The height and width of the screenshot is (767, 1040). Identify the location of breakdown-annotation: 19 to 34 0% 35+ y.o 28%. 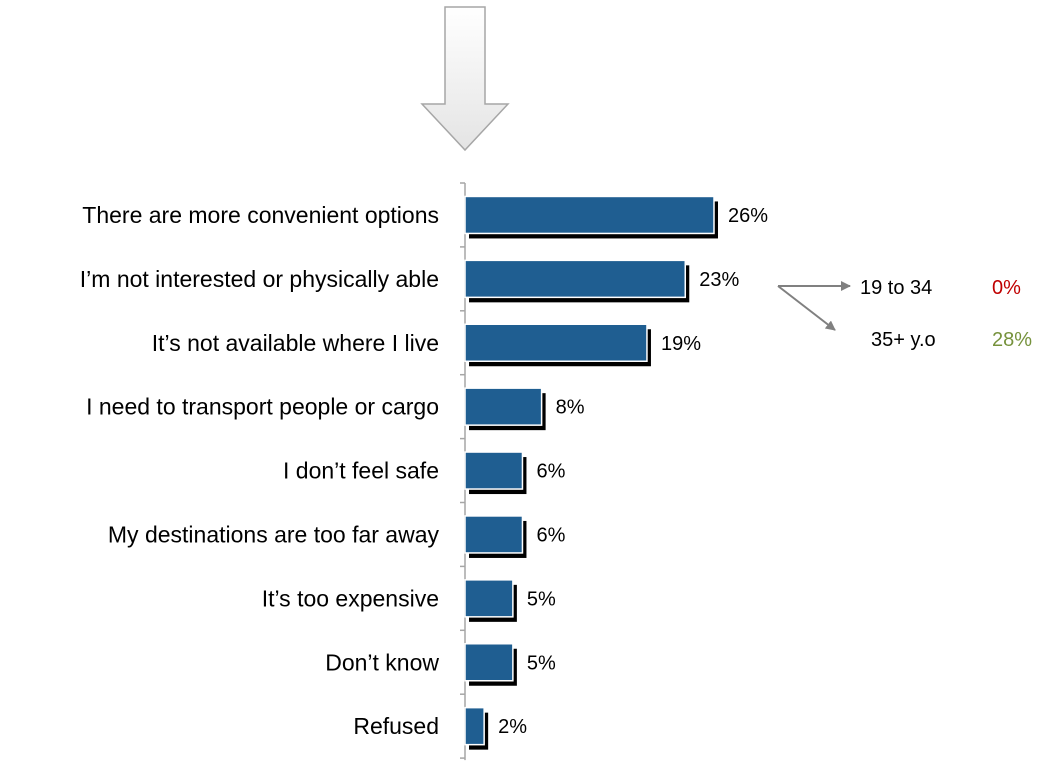
(904, 314).